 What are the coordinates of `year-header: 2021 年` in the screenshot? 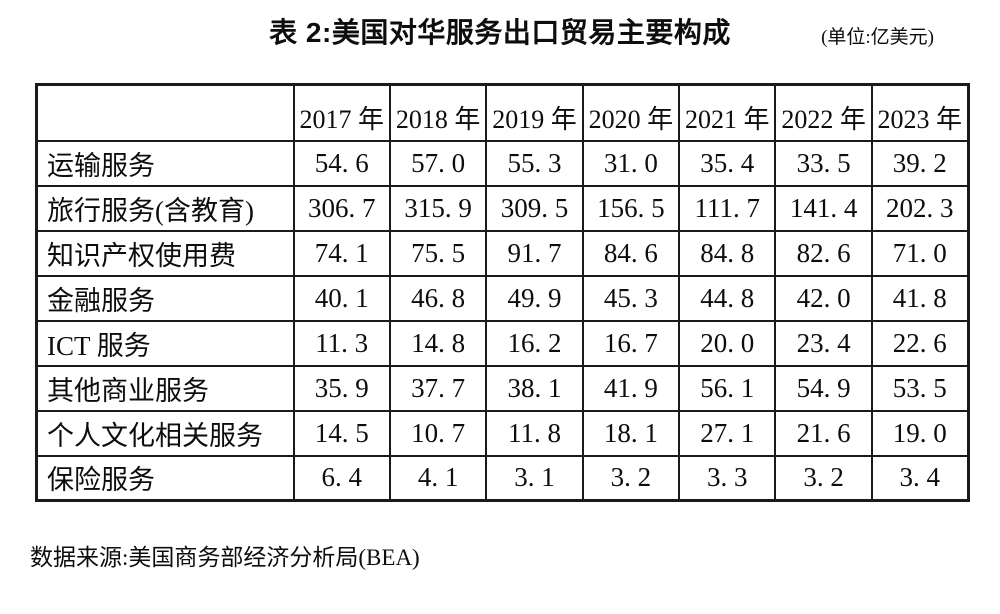 It's located at (727, 112).